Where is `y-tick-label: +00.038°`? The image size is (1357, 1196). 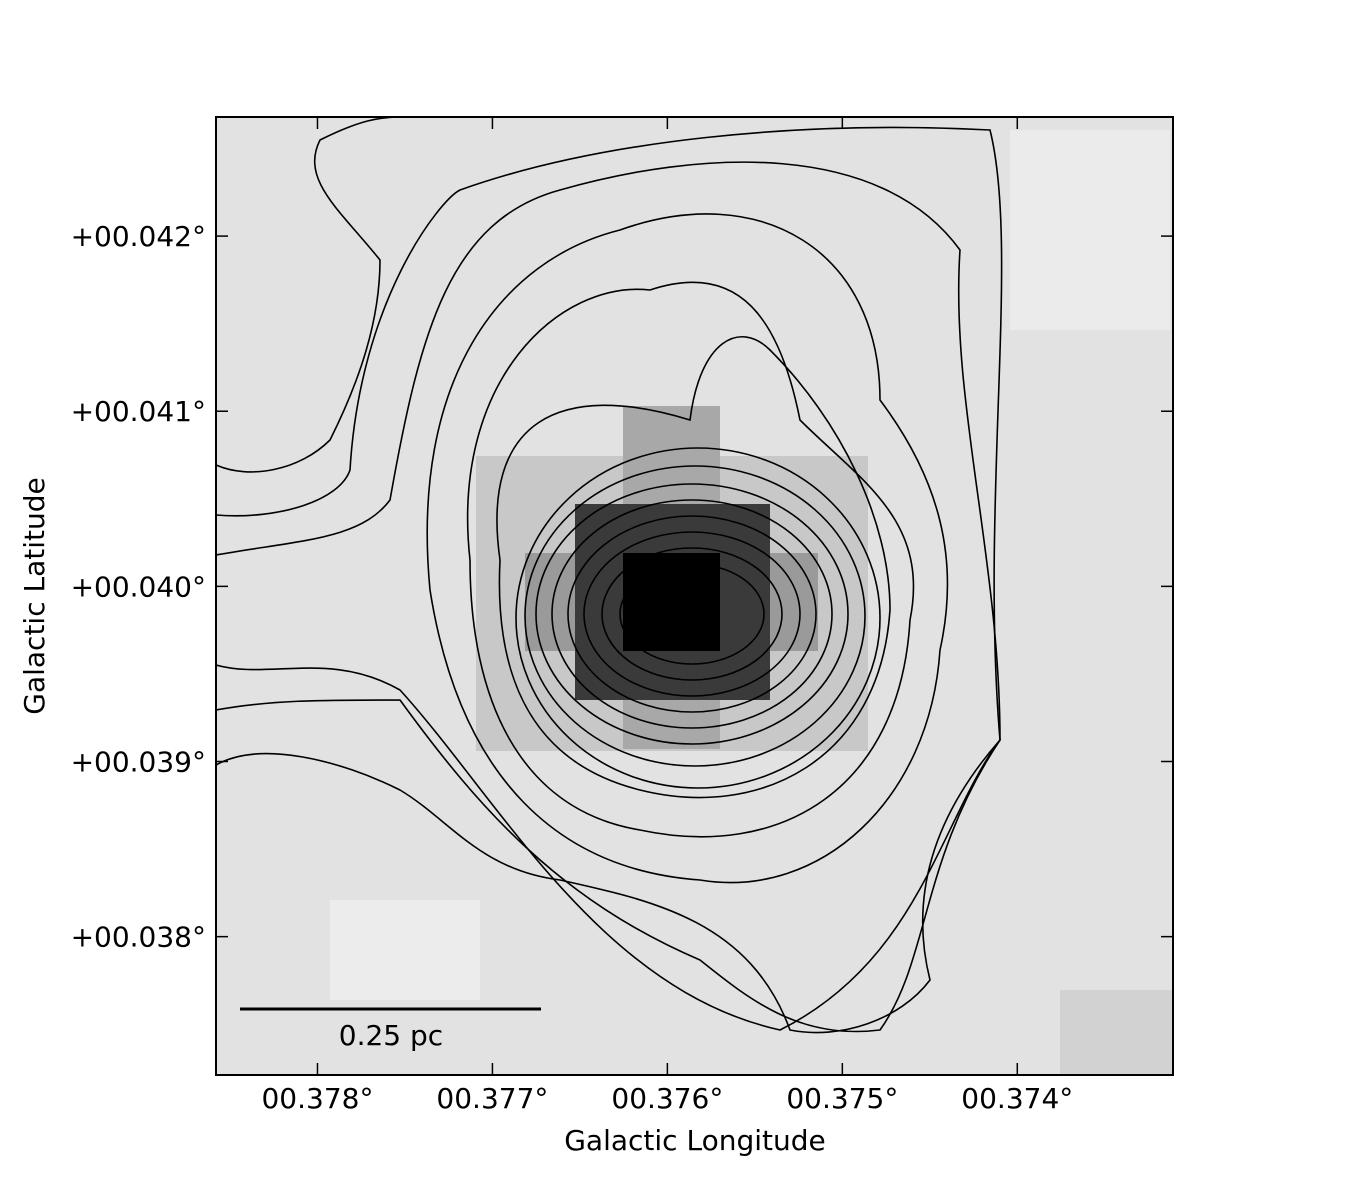
y-tick-label: +00.038° is located at coordinates (138, 937).